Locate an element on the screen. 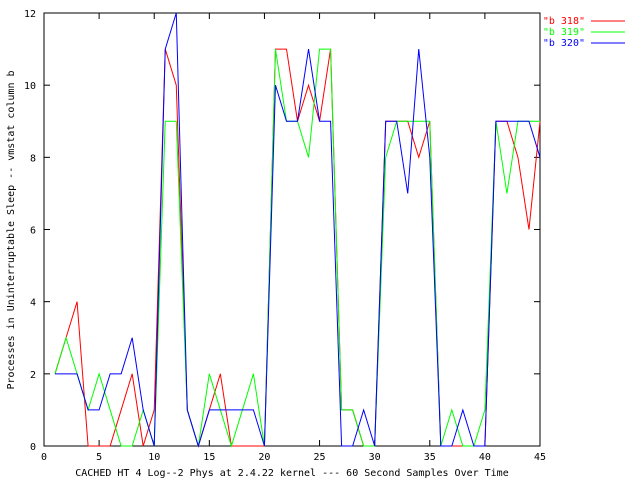  x-tick-label: 0 is located at coordinates (44, 457).